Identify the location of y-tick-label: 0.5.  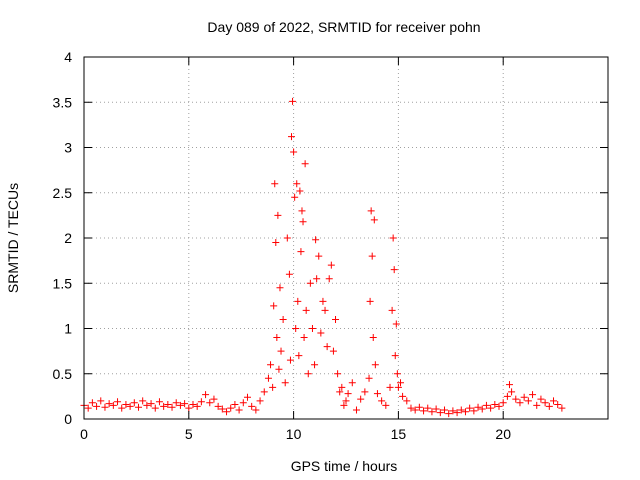
(63, 374).